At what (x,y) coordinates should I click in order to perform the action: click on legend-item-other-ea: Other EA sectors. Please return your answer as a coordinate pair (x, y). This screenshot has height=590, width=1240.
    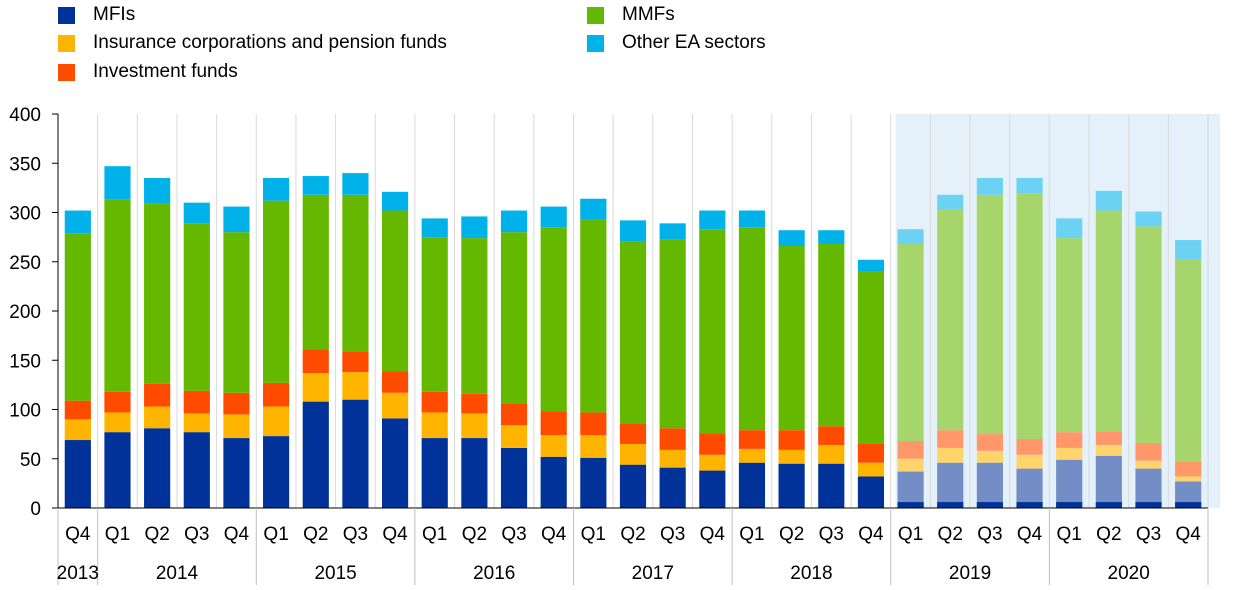
    Looking at the image, I should click on (676, 43).